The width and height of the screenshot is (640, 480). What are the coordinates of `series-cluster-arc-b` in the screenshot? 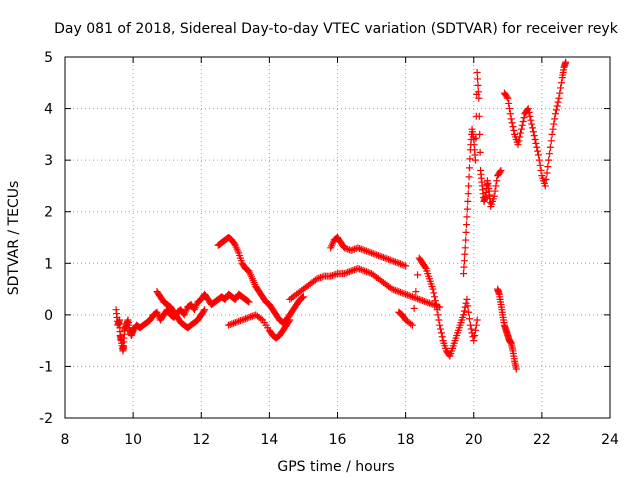 It's located at (368, 252).